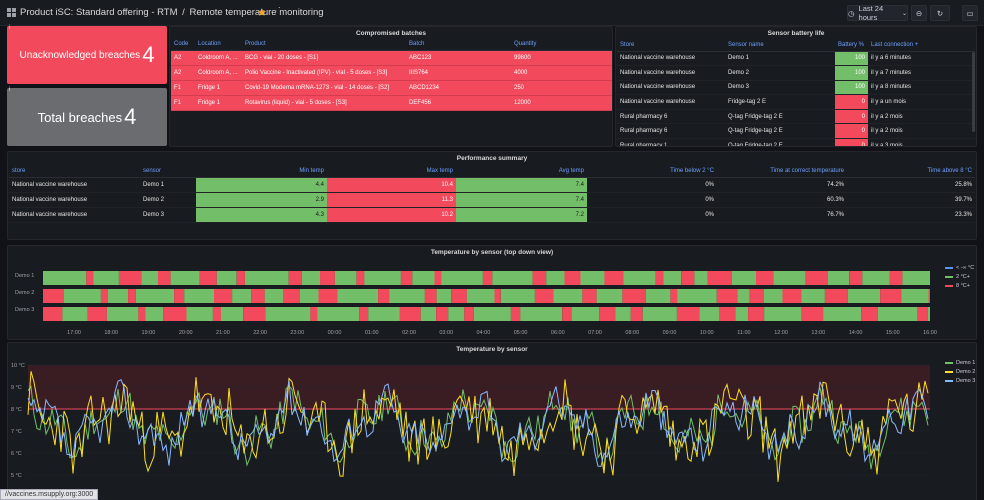 This screenshot has height=500, width=984. Describe the element at coordinates (780, 102) in the screenshot. I see `table-cell: Fridge-tag 2 E` at that location.